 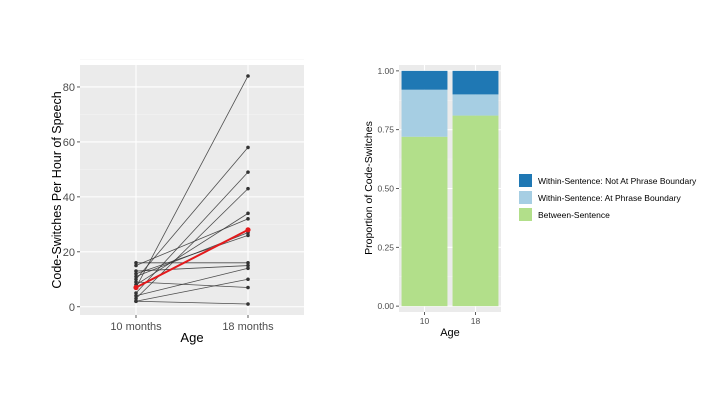 I want to click on bar-chart-x-axis-label: Age, so click(x=450, y=333).